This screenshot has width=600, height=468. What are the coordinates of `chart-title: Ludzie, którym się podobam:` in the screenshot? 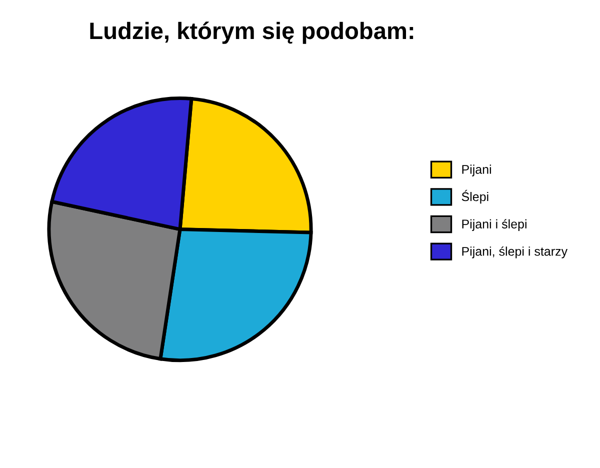 It's located at (252, 33).